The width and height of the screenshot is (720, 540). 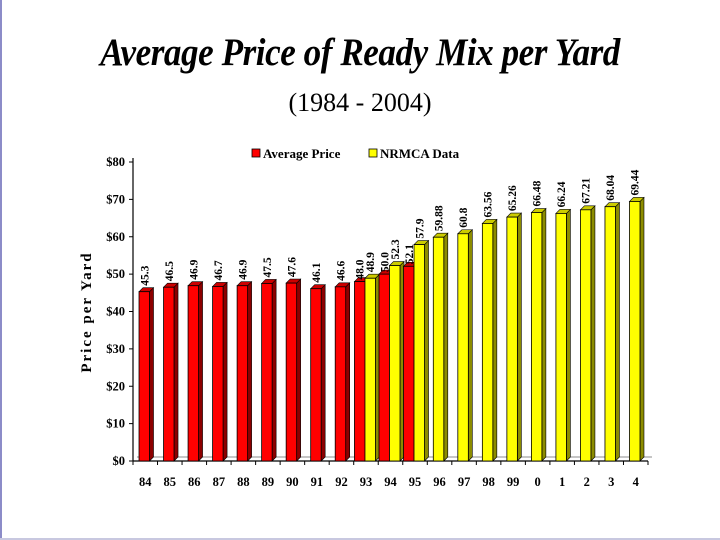 I want to click on y-tick-label: $30, so click(x=115, y=349).